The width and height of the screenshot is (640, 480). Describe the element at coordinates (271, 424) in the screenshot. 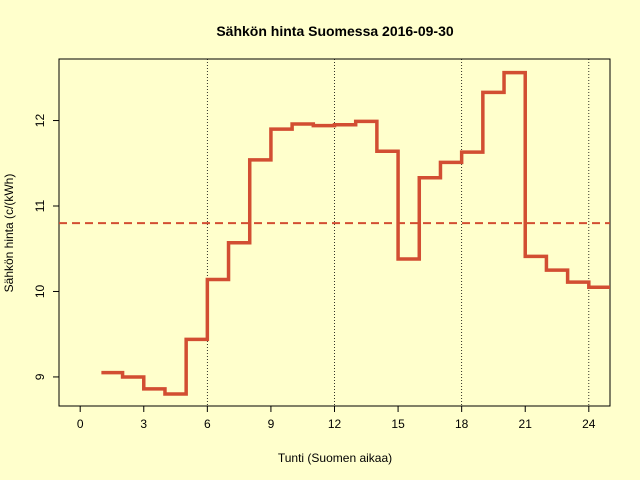

I see `x-tick-label-9: 9` at that location.